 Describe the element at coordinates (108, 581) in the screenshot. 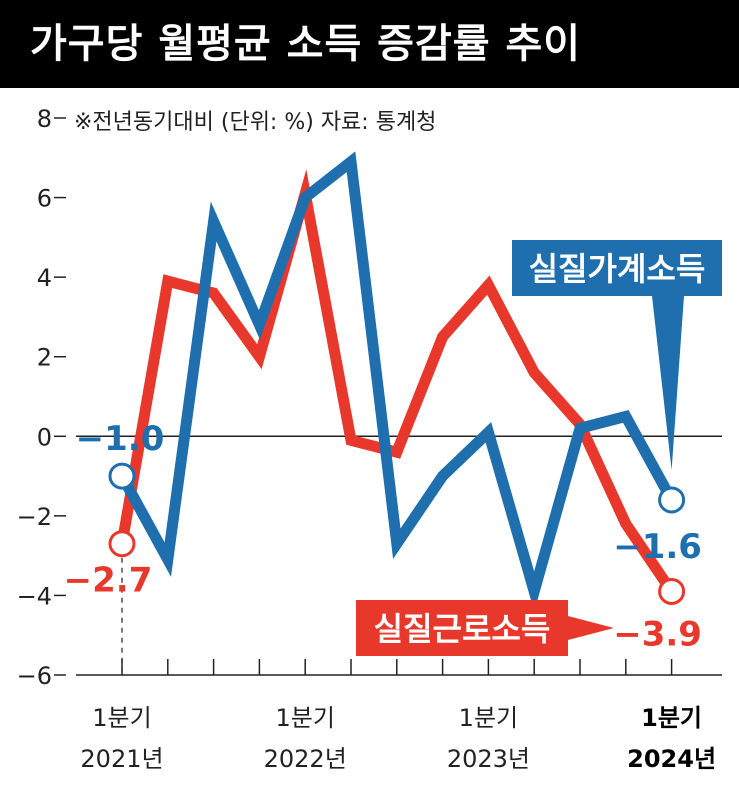

I see `labor-income-first-value: −2.7` at that location.